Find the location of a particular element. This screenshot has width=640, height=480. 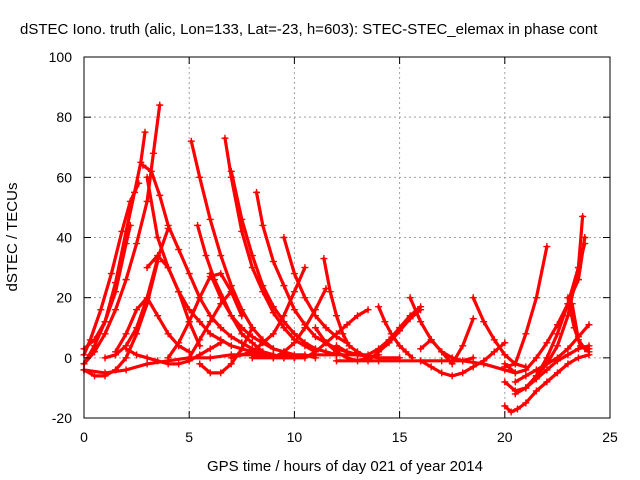

y-tick-label: 40 is located at coordinates (64, 238).